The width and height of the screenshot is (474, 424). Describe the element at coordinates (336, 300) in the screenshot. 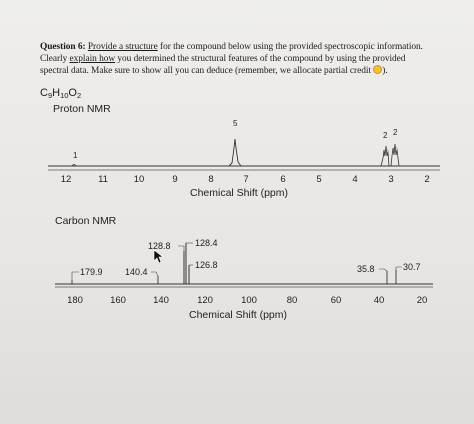

I see `carbon-tick-60: 60` at that location.